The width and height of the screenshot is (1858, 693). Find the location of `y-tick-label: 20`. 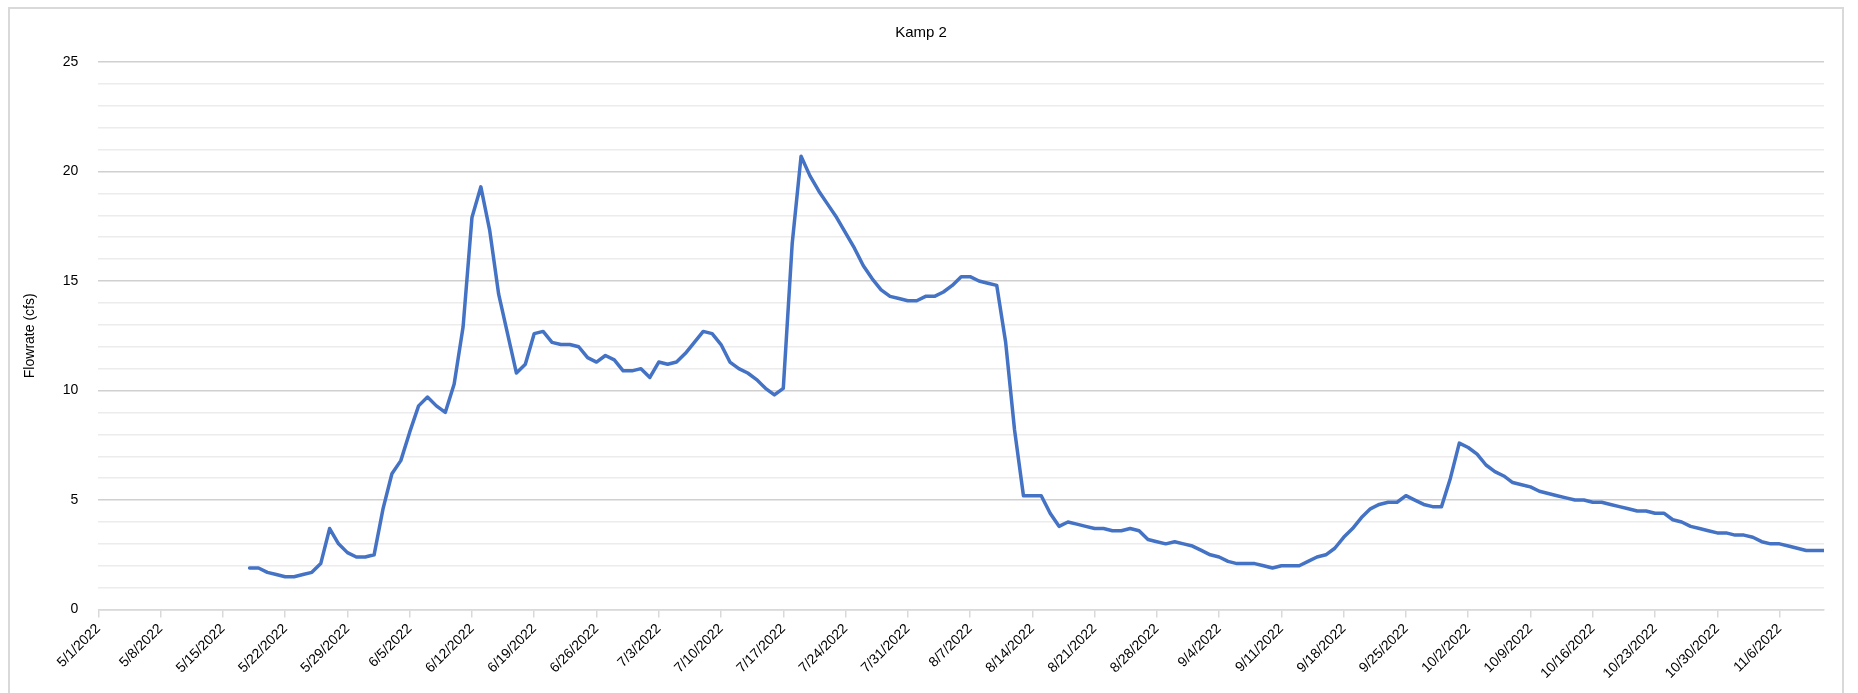

y-tick-label: 20 is located at coordinates (70, 170).